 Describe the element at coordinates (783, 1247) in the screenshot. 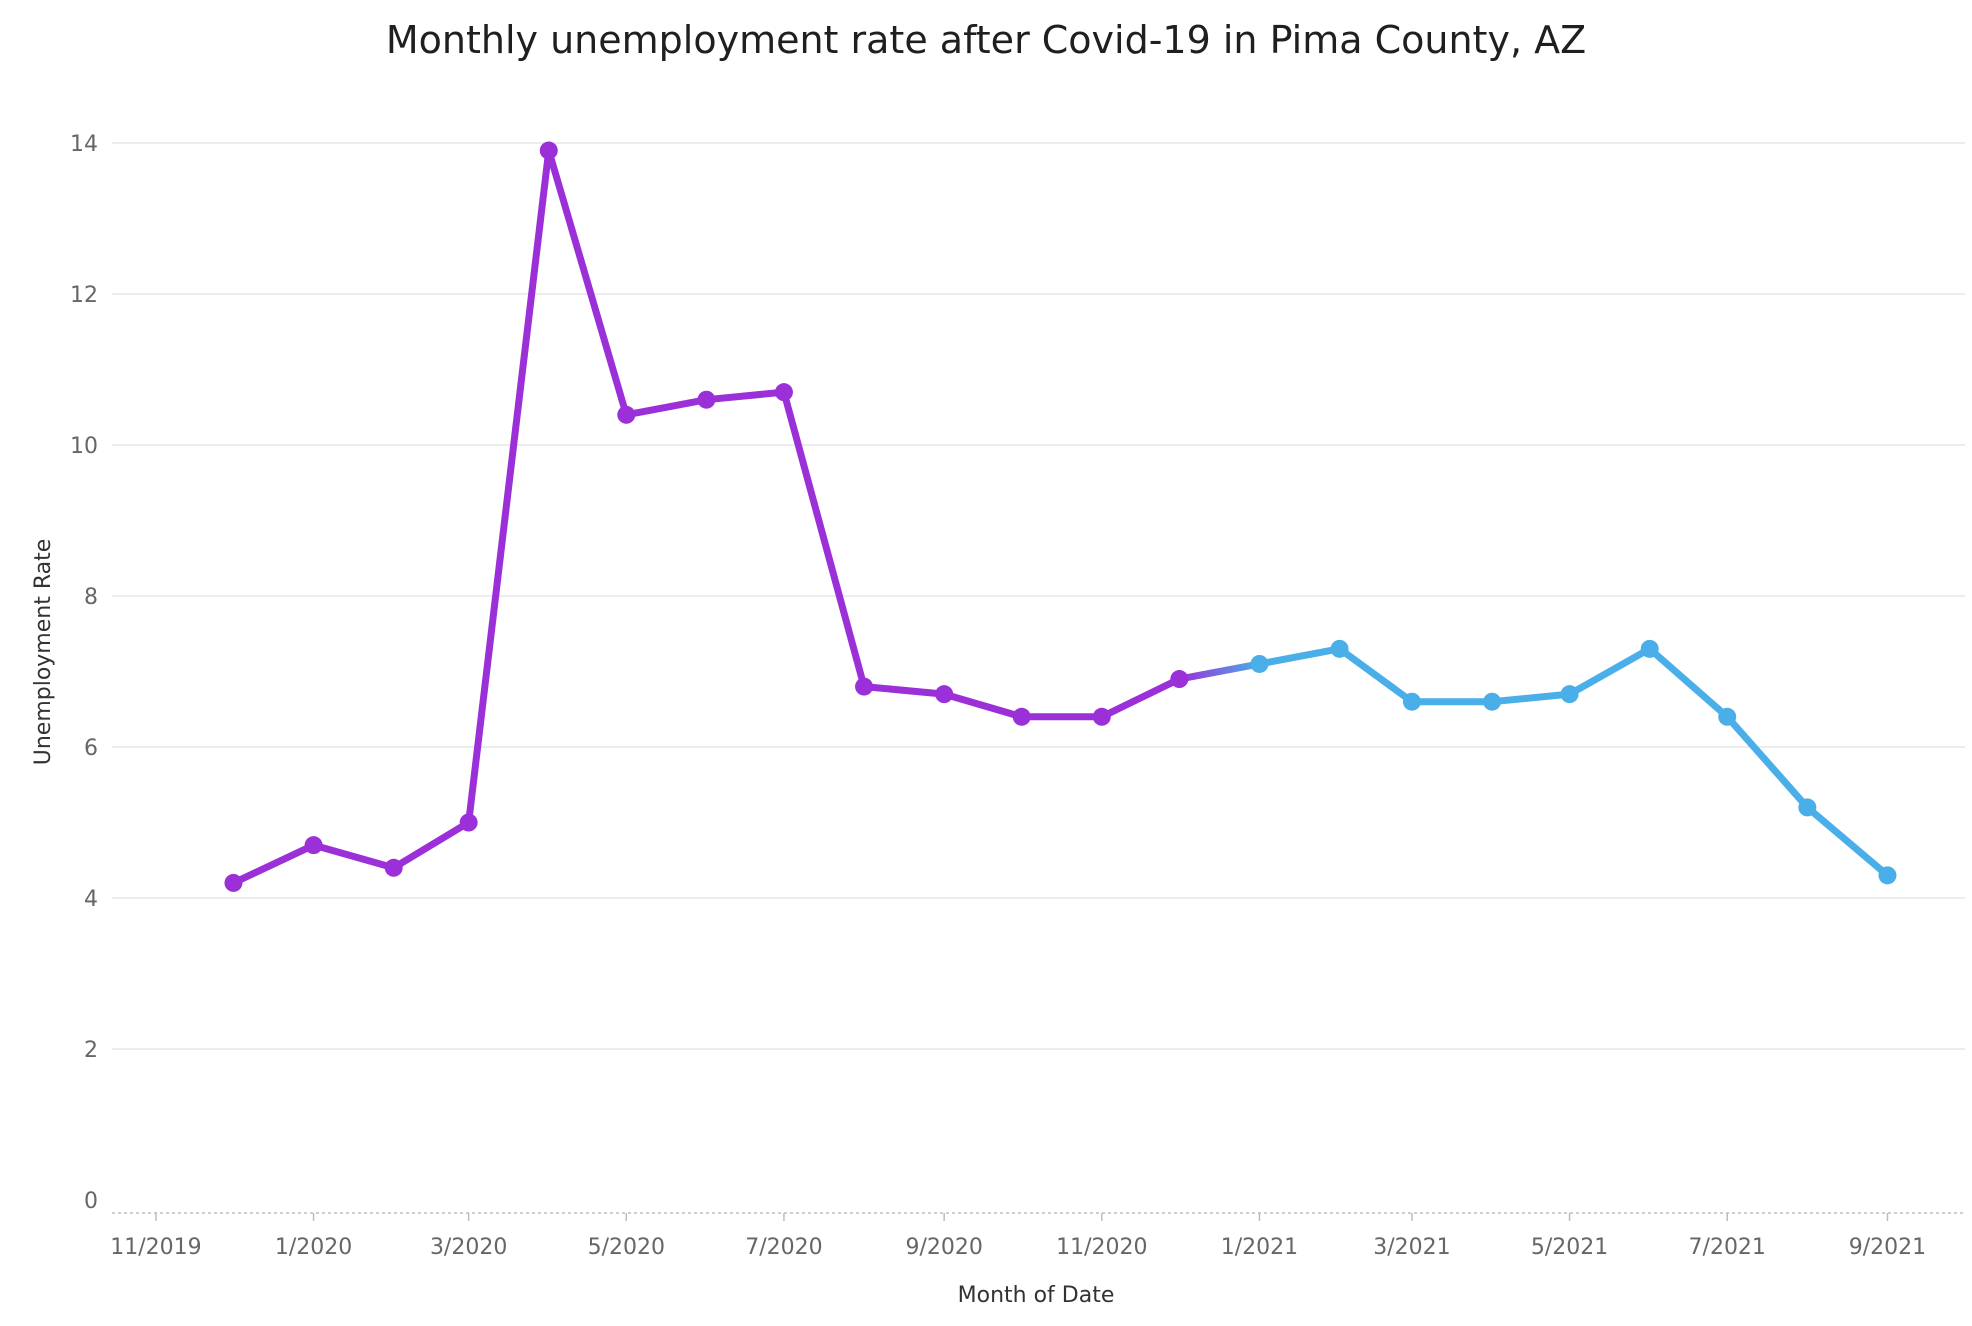

I see `x-tick-label: 7/2020` at that location.